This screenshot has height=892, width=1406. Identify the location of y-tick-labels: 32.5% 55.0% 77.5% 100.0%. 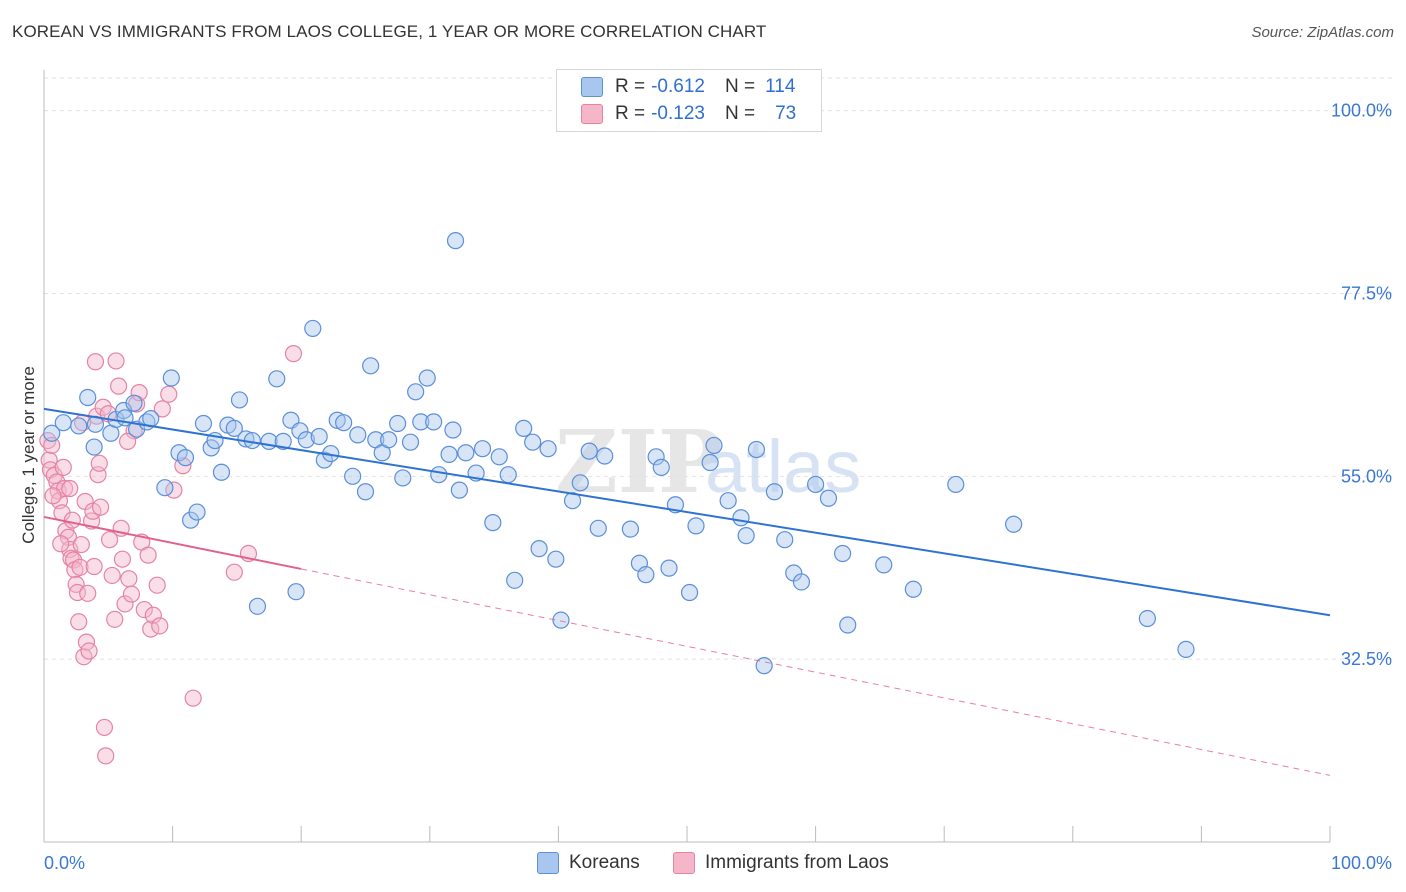
(1361, 385).